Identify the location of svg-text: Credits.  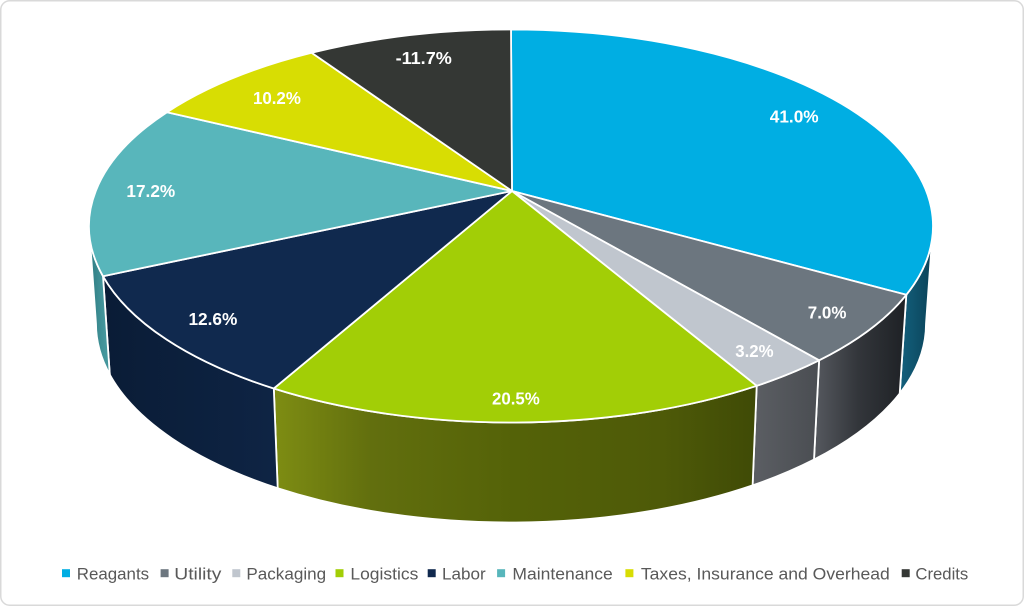
(941, 574).